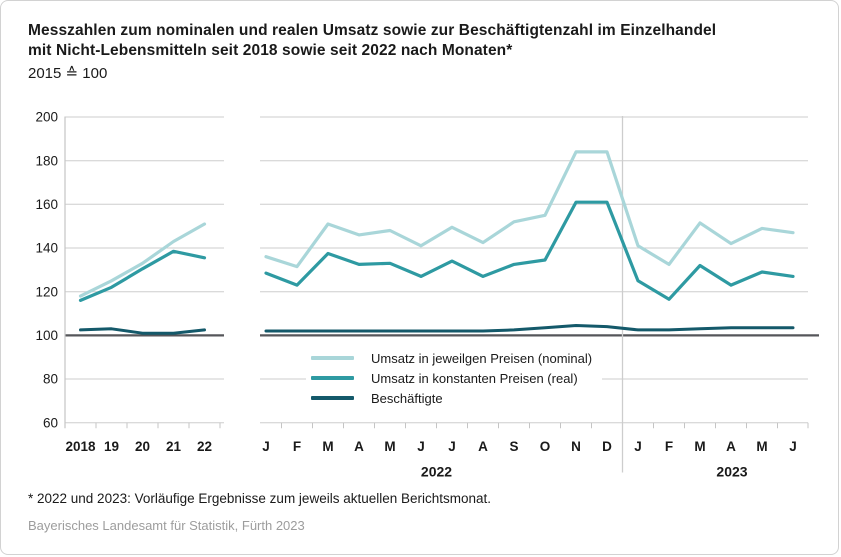  What do you see at coordinates (46, 204) in the screenshot?
I see `y-axis-label: 160` at bounding box center [46, 204].